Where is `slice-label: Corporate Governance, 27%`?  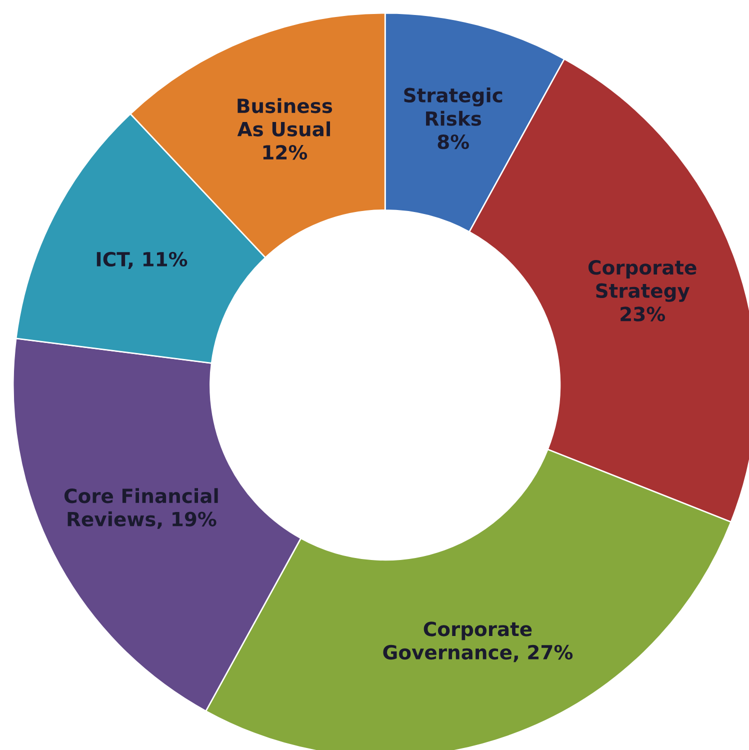
slice-label: Corporate Governance, 27% is located at coordinates (478, 642).